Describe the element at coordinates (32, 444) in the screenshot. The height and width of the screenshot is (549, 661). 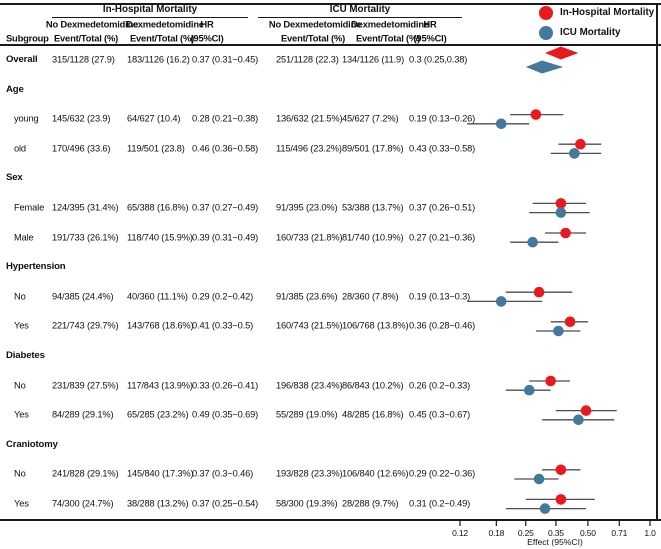
I see `row-label-craniotomy: Craniotomy` at that location.